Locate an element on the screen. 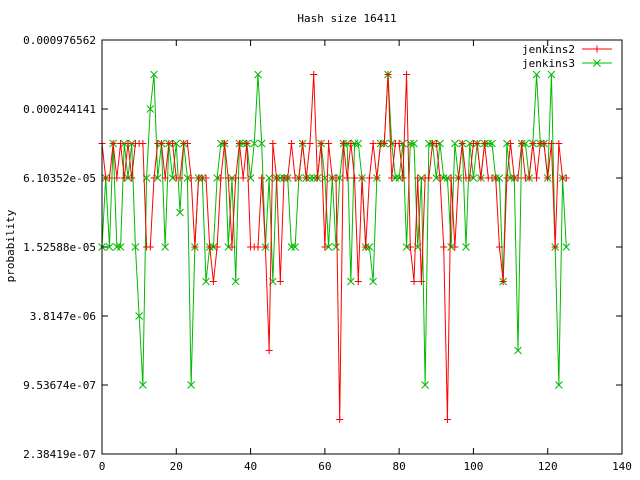  y-tick-label: 6.10352e-05 is located at coordinates (59, 178).